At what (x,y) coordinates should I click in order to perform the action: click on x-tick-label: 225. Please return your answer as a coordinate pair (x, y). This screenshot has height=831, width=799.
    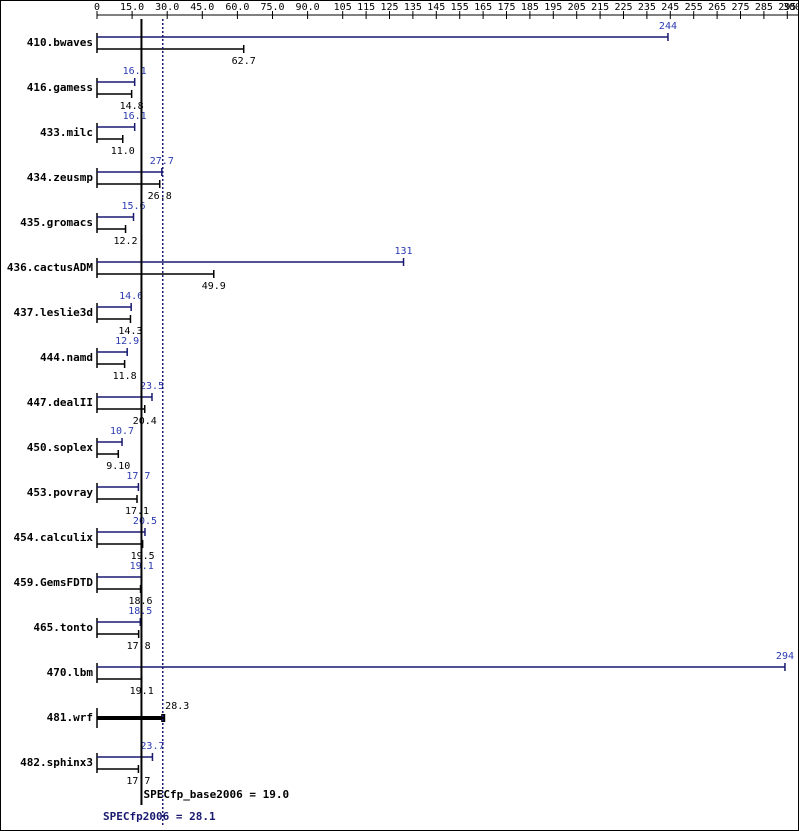
    Looking at the image, I should click on (623, 7).